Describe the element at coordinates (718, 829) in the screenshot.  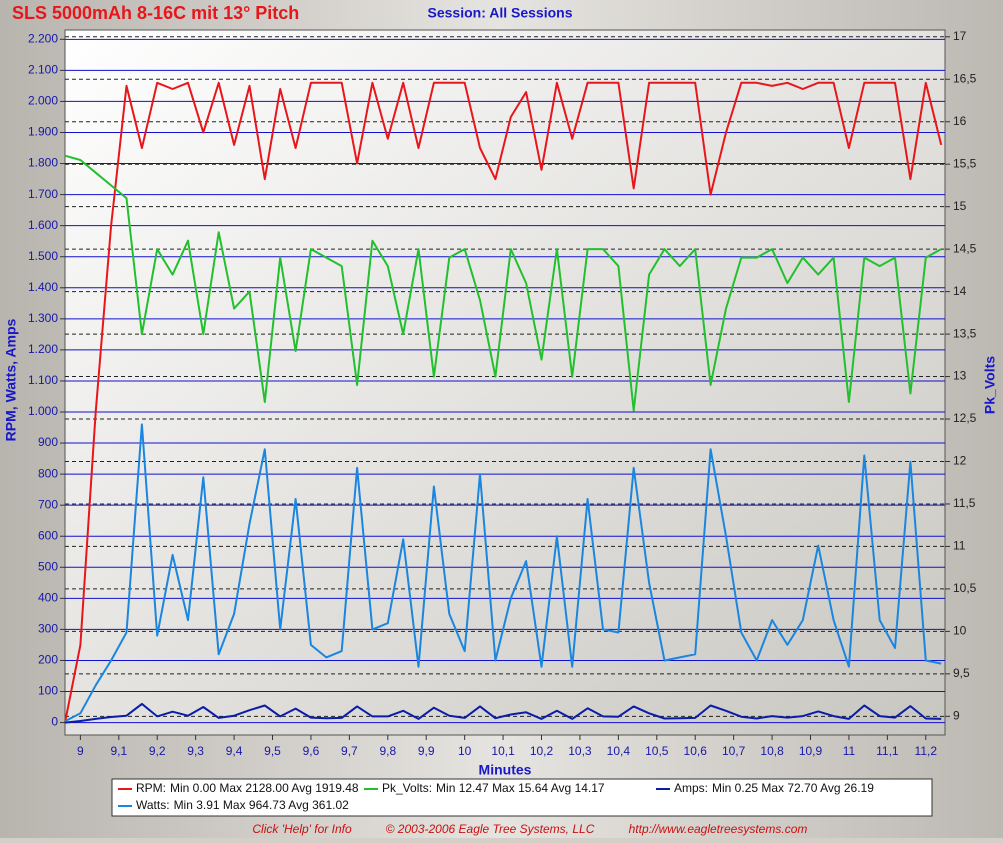
I see `footer-text: http://www.eagletreesystems.com` at that location.